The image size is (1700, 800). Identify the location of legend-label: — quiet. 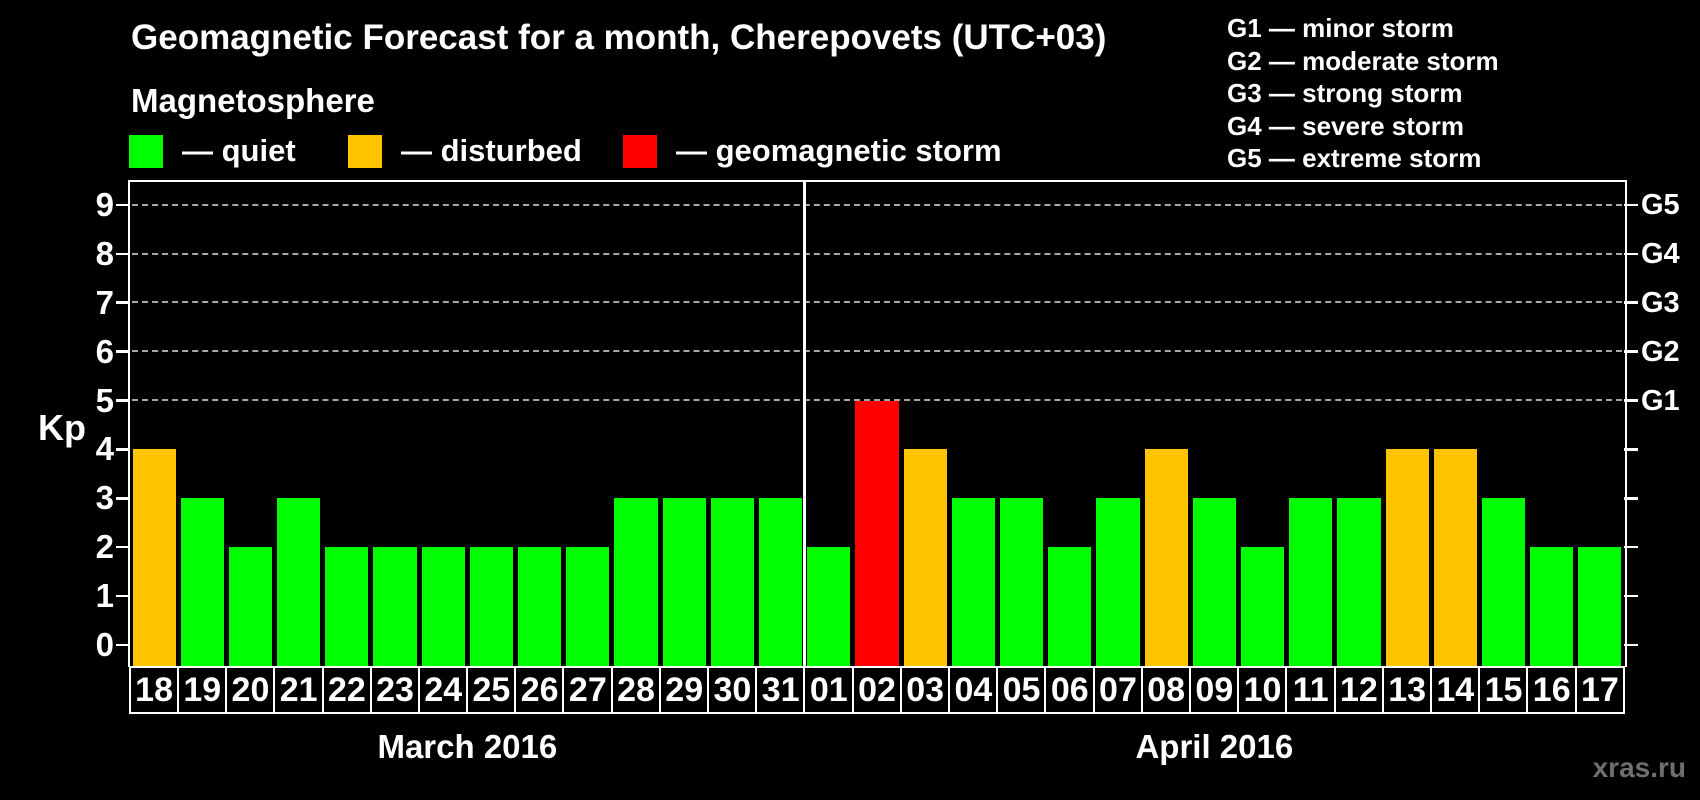
(239, 150).